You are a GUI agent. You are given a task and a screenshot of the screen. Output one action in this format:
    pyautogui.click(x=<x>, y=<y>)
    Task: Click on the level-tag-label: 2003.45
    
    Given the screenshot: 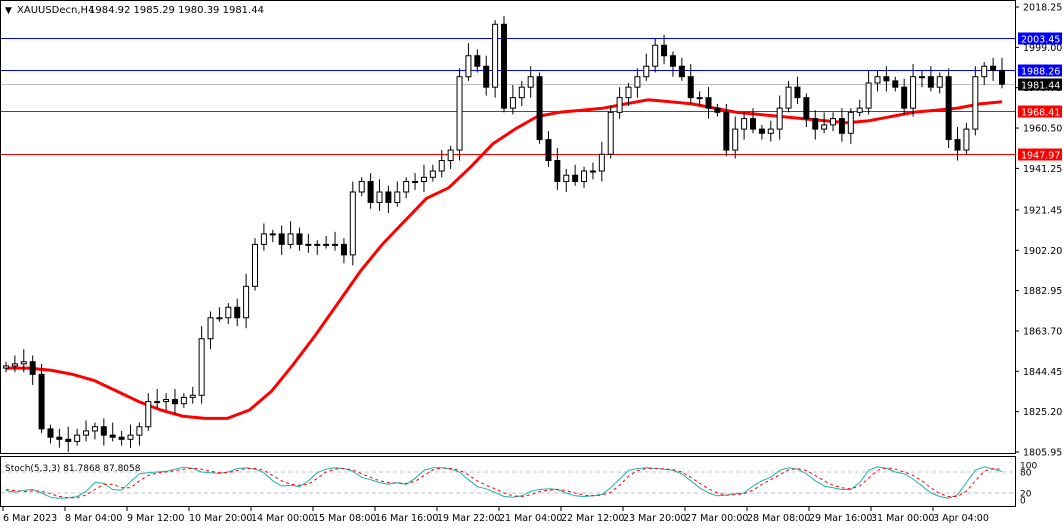 What is the action you would take?
    pyautogui.click(x=1040, y=40)
    